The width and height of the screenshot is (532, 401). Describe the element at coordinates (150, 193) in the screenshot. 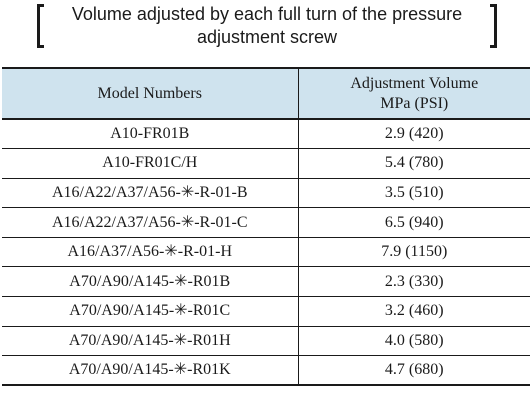

I see `model-number-cell: A16/A22/A37/A56-✳-R-01-B` at that location.